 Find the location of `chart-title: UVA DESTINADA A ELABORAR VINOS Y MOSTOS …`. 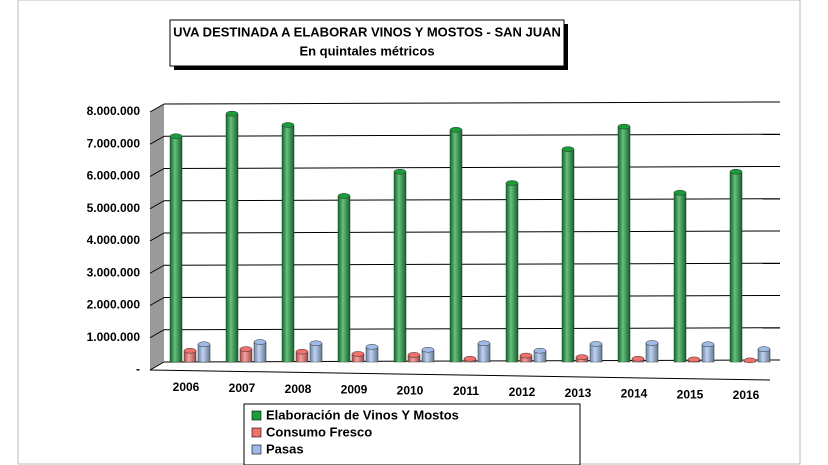

chart-title: UVA DESTINADA A ELABORAR VINOS Y MOSTOS … is located at coordinates (367, 31).